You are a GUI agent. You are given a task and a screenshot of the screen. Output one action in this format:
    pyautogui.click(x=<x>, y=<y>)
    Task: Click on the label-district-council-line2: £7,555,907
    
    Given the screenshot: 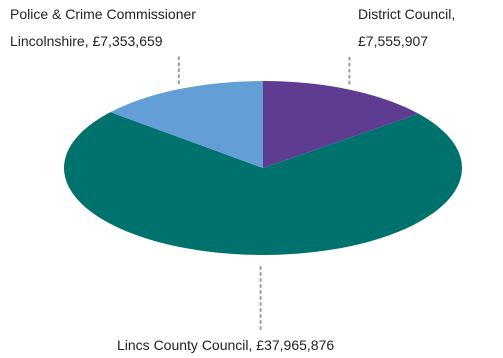 What is the action you would take?
    pyautogui.click(x=393, y=41)
    